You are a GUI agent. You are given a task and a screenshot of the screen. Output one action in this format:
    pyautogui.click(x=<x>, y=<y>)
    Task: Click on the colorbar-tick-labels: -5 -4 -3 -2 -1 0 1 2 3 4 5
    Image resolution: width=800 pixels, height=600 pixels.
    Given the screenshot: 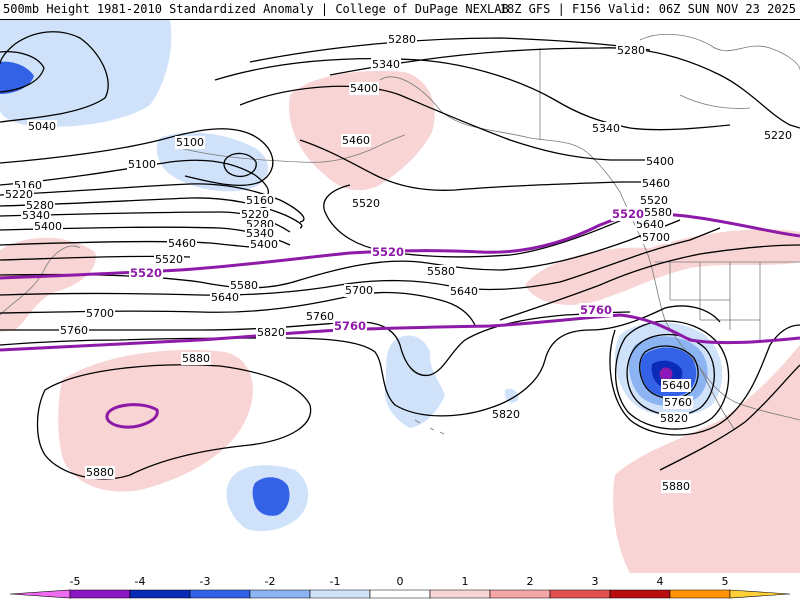 What is the action you would take?
    pyautogui.click(x=399, y=581)
    